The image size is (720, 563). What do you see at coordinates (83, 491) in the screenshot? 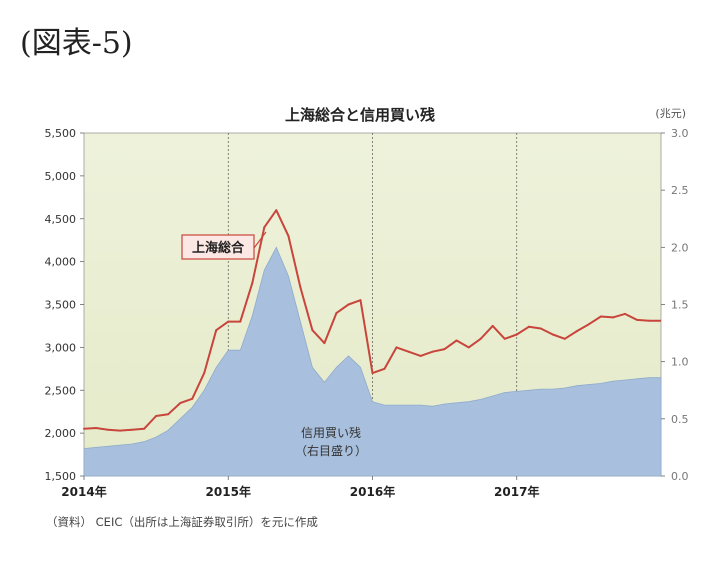
I see `x-tick-label: 2014年` at bounding box center [83, 491].